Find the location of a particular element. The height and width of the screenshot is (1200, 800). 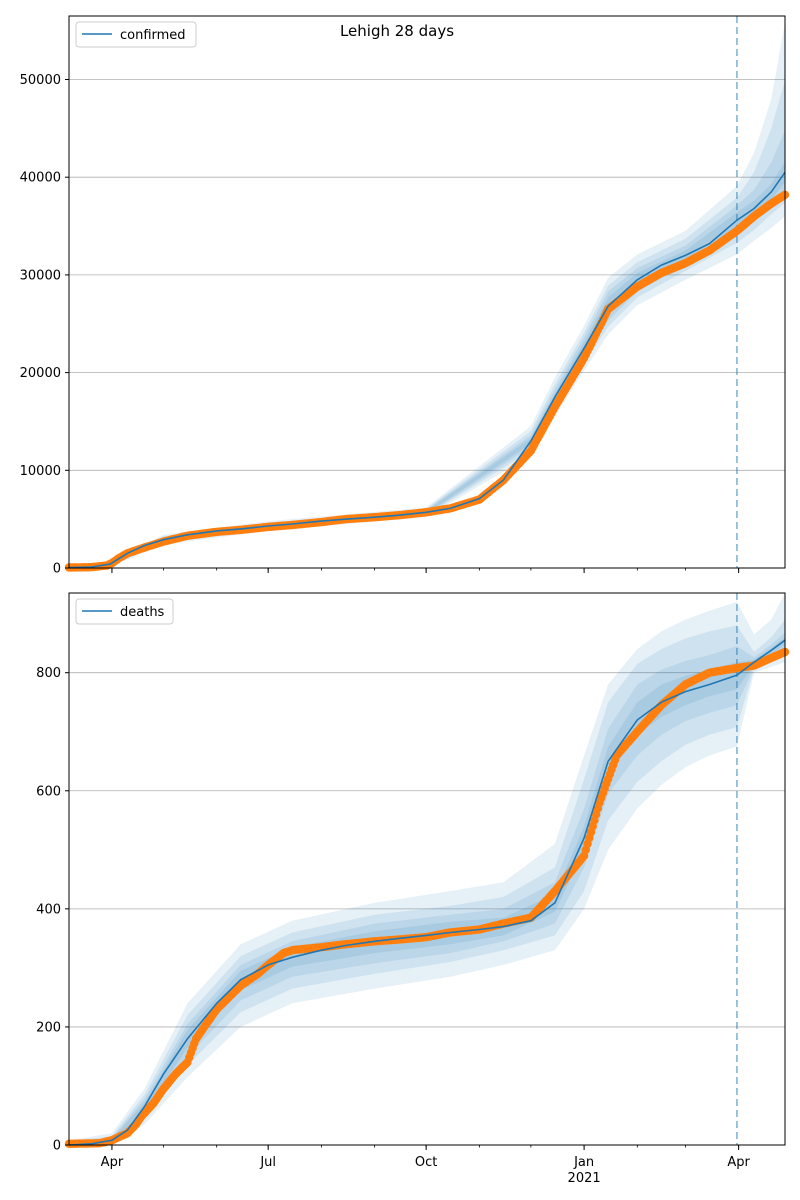

confirmed-y-tick-label: 10000 is located at coordinates (40, 471).